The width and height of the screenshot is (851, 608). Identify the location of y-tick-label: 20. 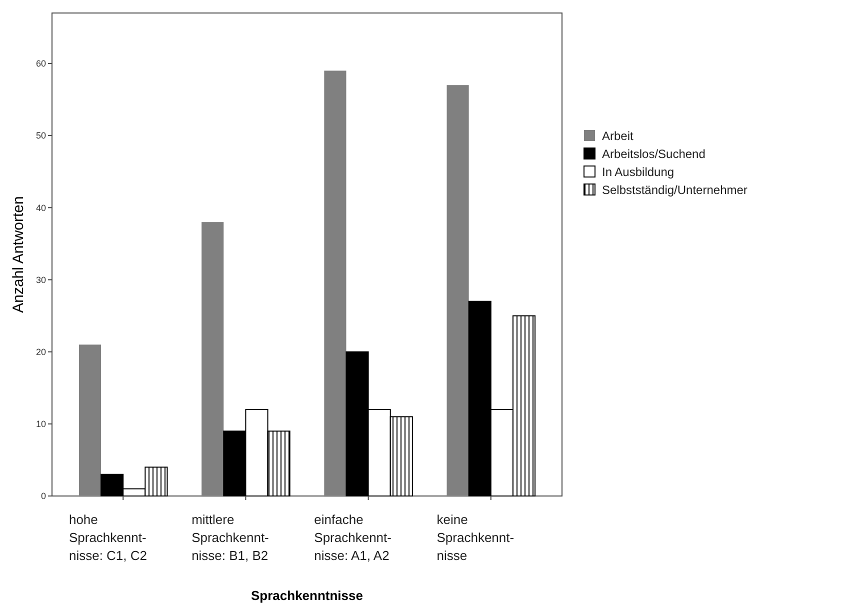
(41, 351).